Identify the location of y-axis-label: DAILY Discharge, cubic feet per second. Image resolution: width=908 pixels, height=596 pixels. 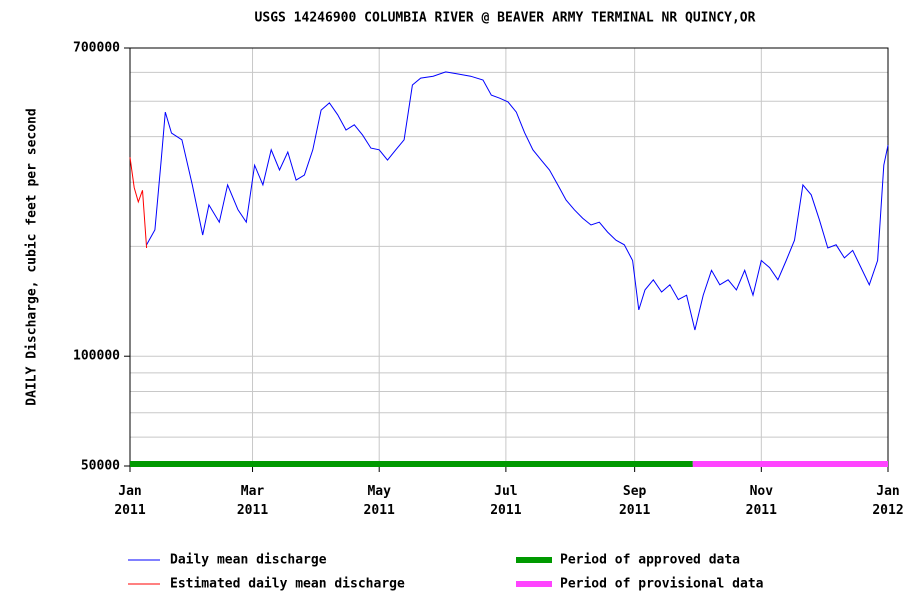
(32, 256).